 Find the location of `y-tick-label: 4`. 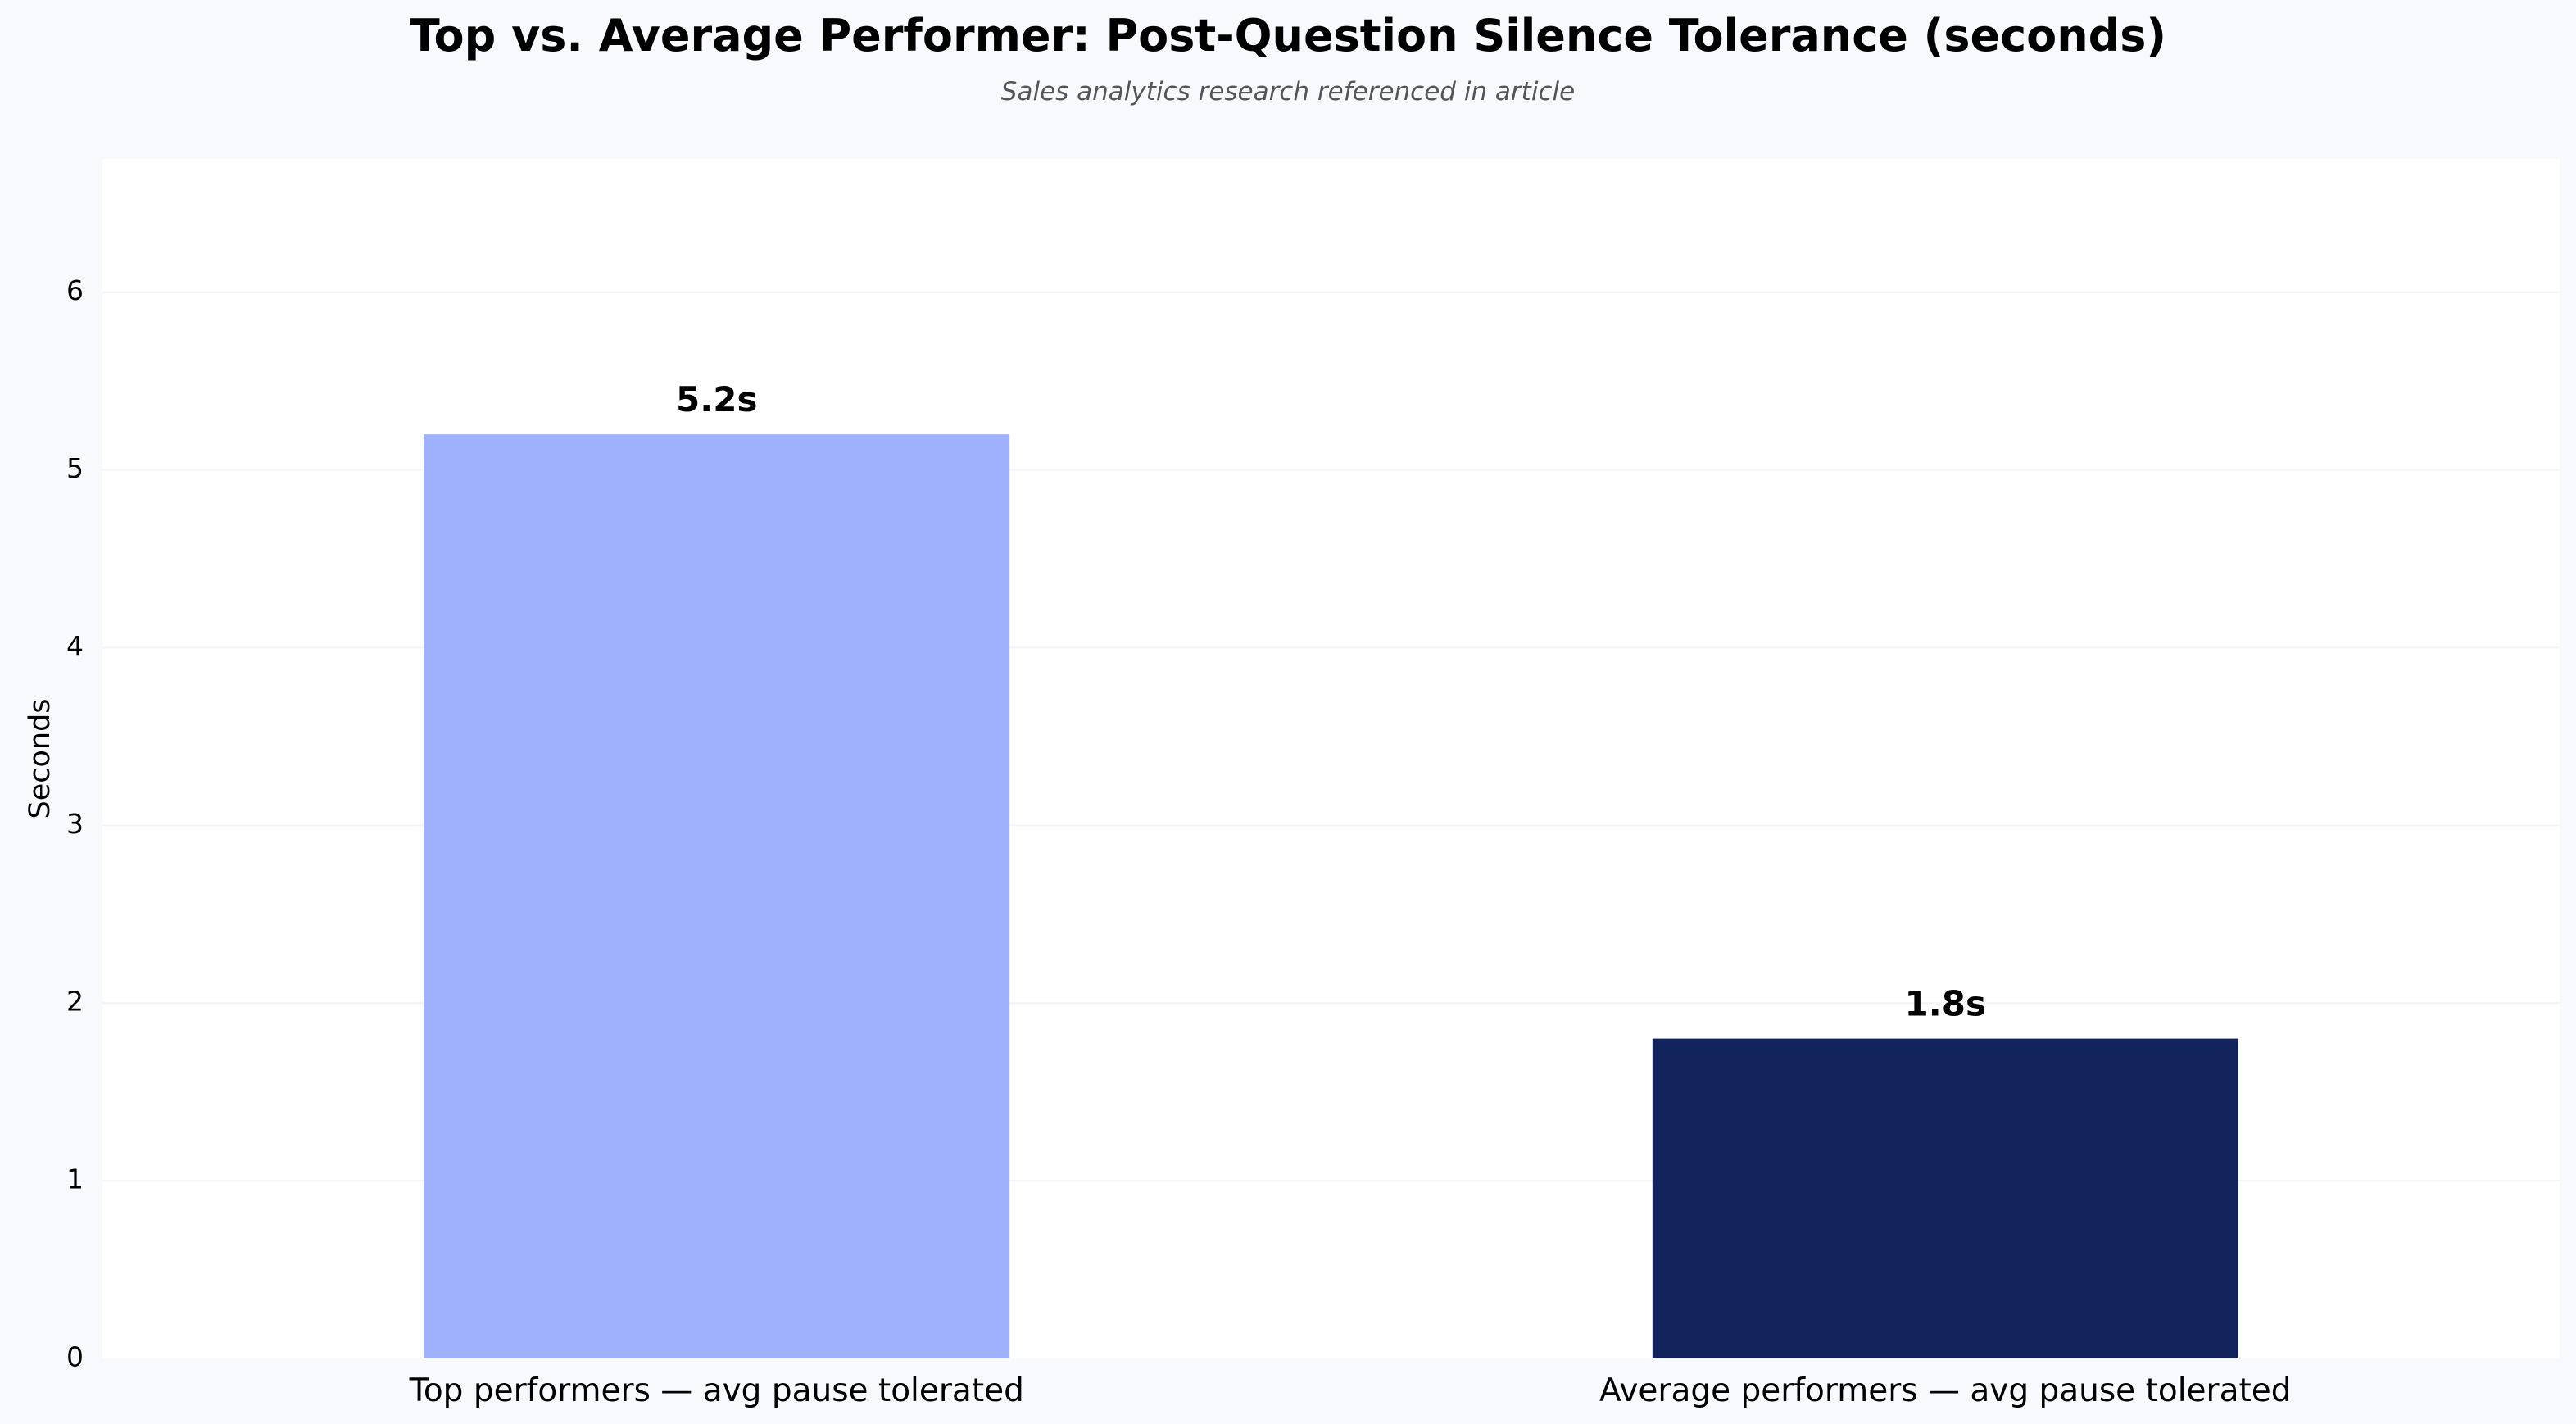

y-tick-label: 4 is located at coordinates (75, 646).